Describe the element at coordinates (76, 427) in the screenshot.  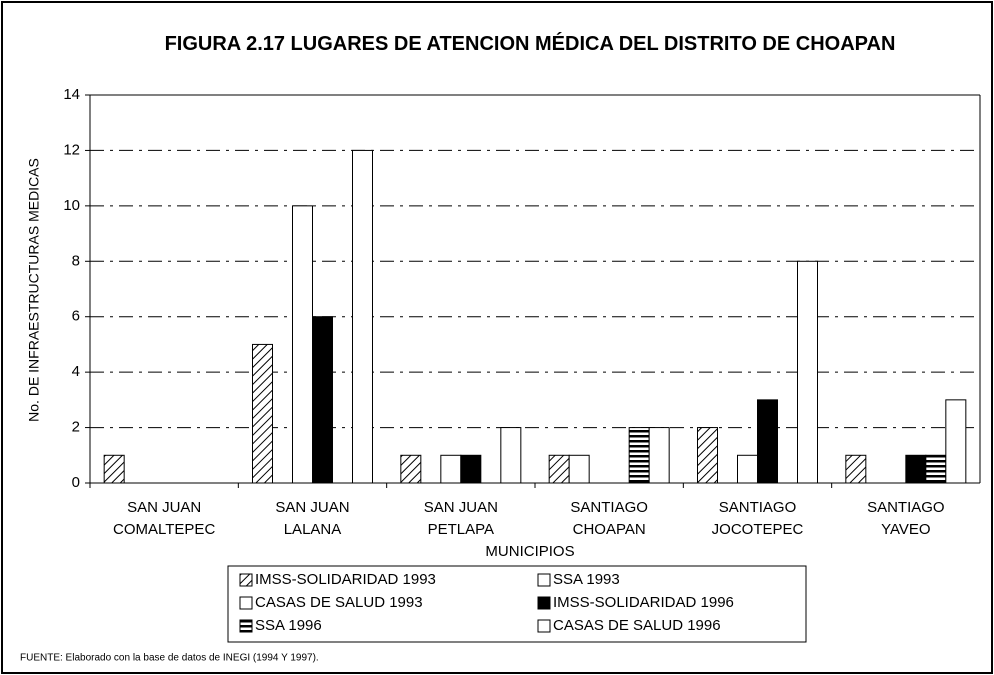
I see `y-tick-label: 2` at that location.